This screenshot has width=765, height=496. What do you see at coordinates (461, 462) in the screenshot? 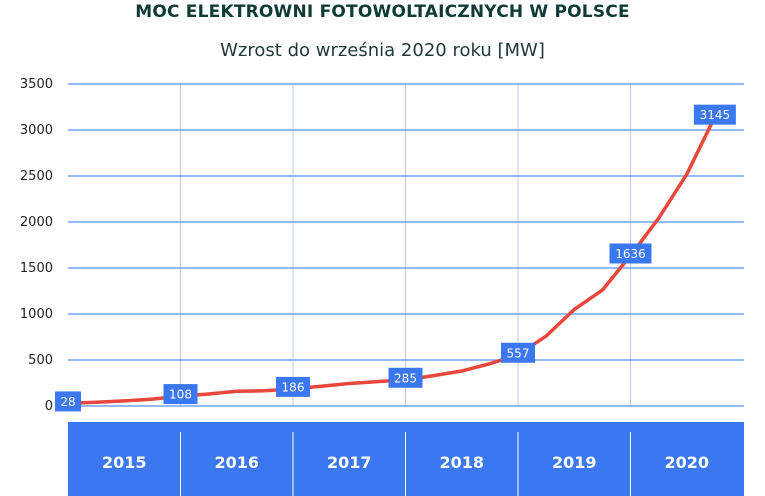
I see `x-tick-label: 2018` at bounding box center [461, 462].